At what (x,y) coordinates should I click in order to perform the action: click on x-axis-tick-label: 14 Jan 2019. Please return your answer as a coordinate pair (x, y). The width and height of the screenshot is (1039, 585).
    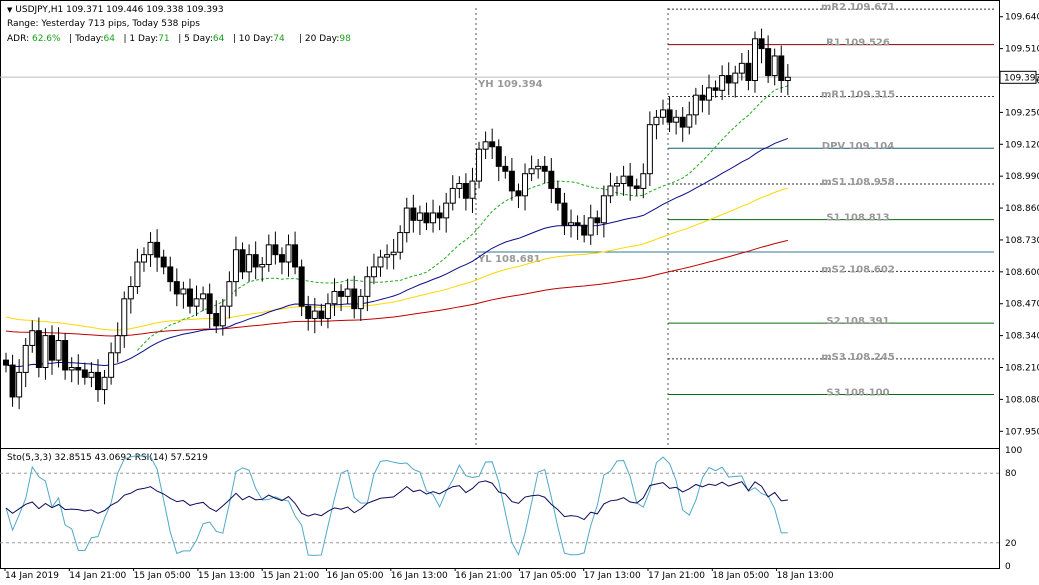
    Looking at the image, I should click on (32, 576).